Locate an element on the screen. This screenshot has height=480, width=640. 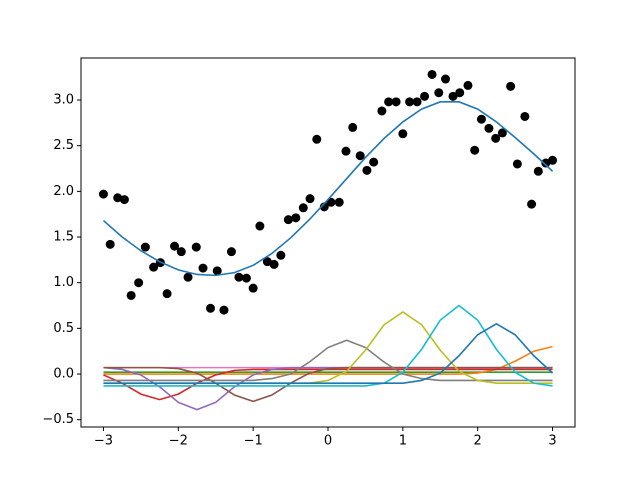
x-tick-label: 0 is located at coordinates (328, 441).